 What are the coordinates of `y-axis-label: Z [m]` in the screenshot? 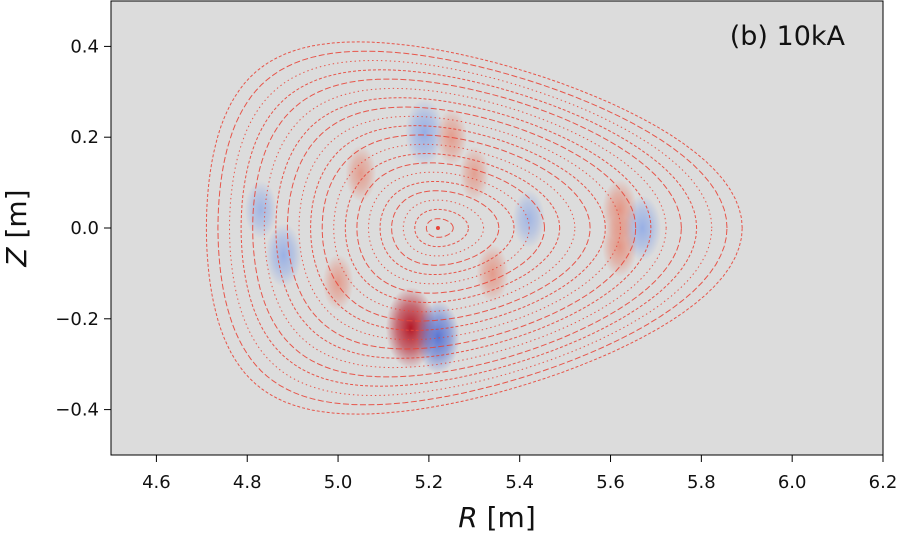 It's located at (16, 228).